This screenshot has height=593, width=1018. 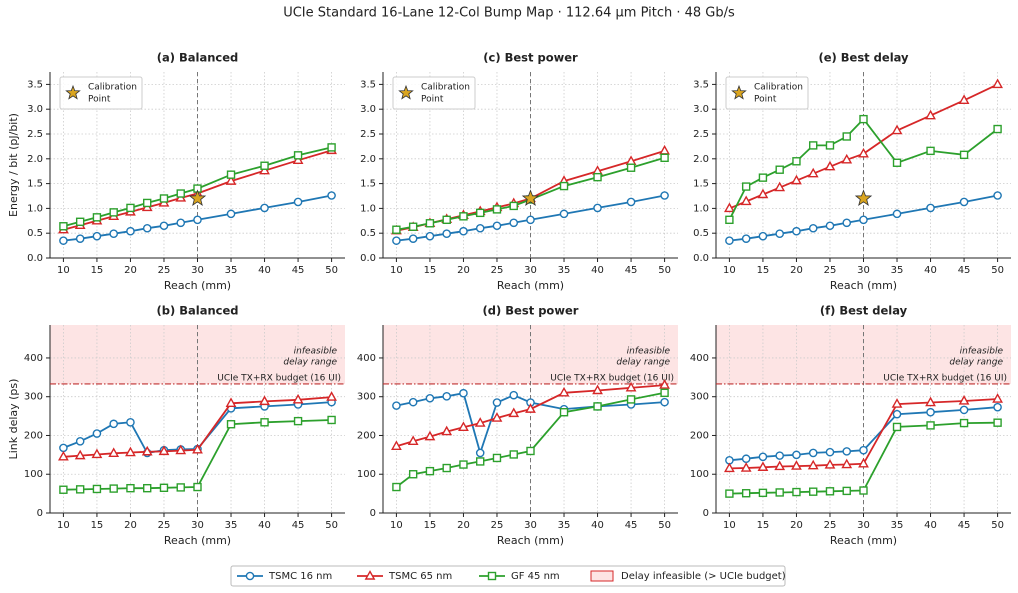 I want to click on y-tick-label: 0.5, so click(x=701, y=233).